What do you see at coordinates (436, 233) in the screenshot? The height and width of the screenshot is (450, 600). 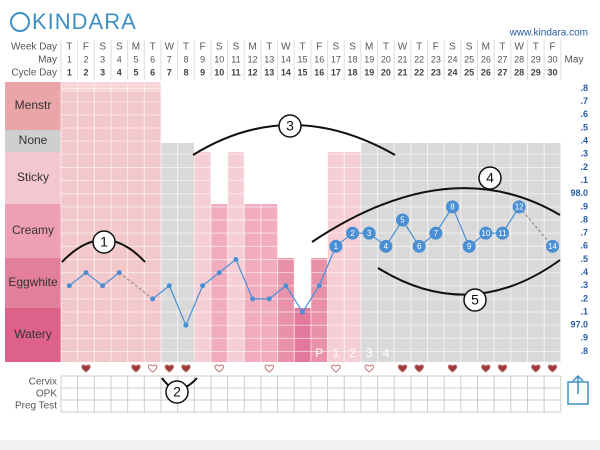 I see `point-label: 7` at bounding box center [436, 233].